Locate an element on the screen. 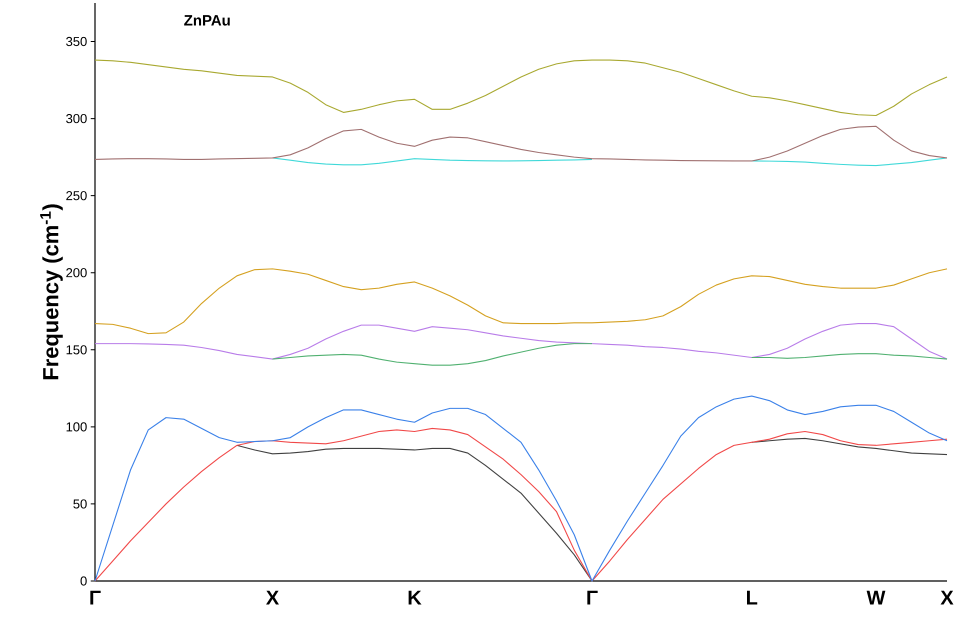 The width and height of the screenshot is (964, 631). y-tick-label: 100 is located at coordinates (76, 427).